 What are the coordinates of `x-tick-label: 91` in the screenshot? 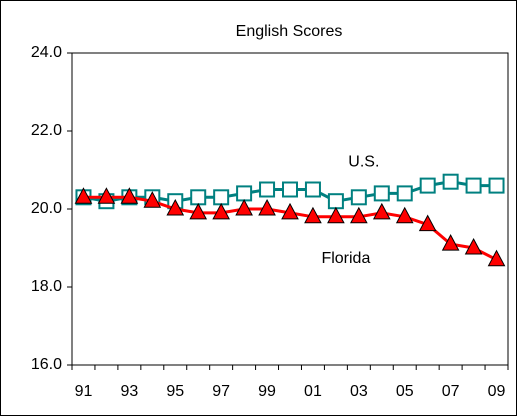 It's located at (84, 391).